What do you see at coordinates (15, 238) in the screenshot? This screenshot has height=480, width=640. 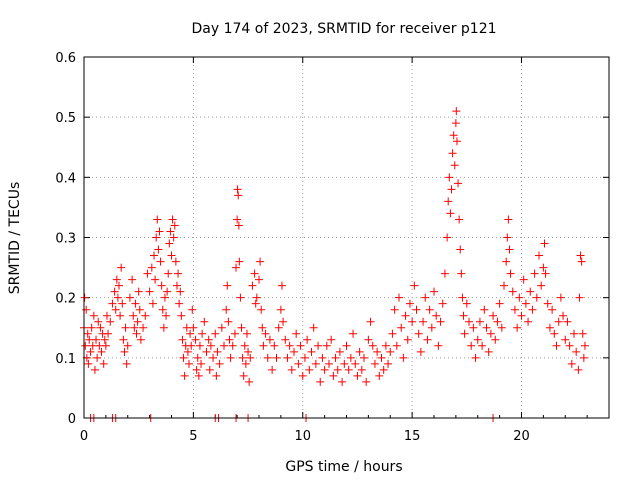 I see `y-axis-label: SRMTID / TECUs` at bounding box center [15, 238].